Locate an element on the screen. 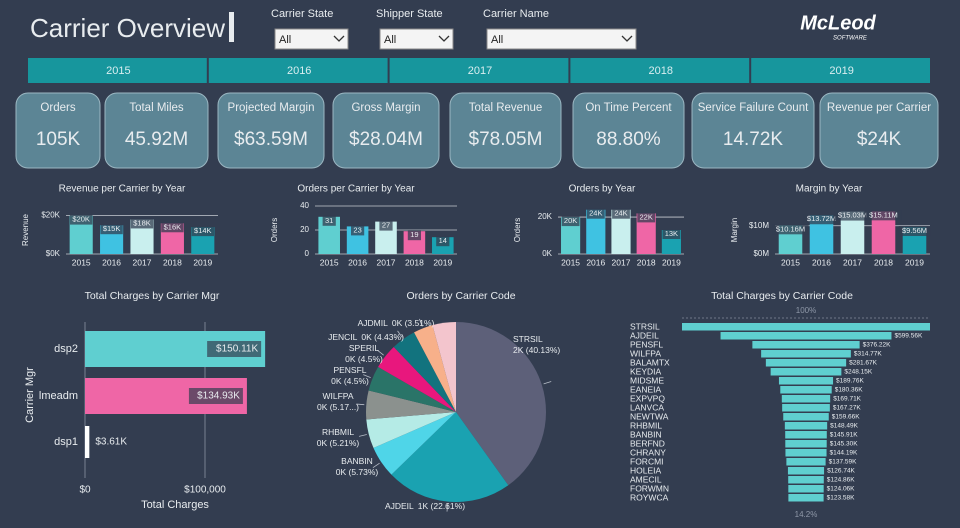 This screenshot has width=960, height=528. kpi-label: On Time Percent is located at coordinates (628, 108).